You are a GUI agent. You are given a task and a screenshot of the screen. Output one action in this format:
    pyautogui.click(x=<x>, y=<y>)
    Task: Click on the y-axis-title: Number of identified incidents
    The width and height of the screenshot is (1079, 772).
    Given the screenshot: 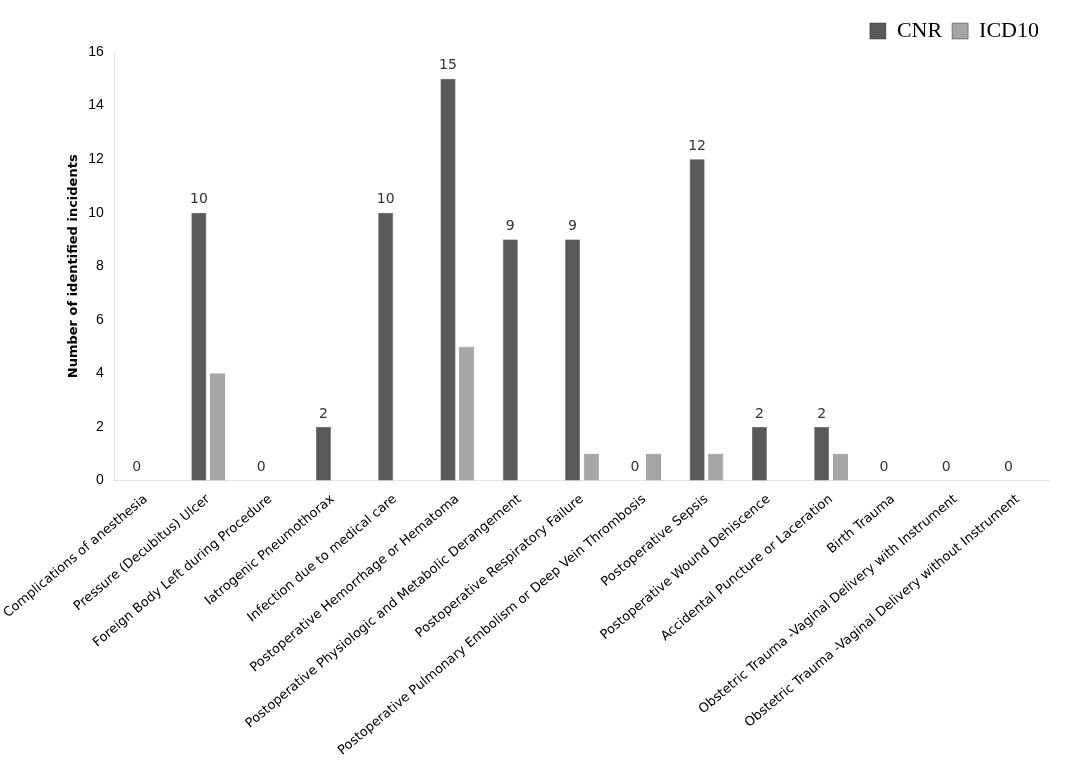 What is the action you would take?
    pyautogui.click(x=72, y=266)
    